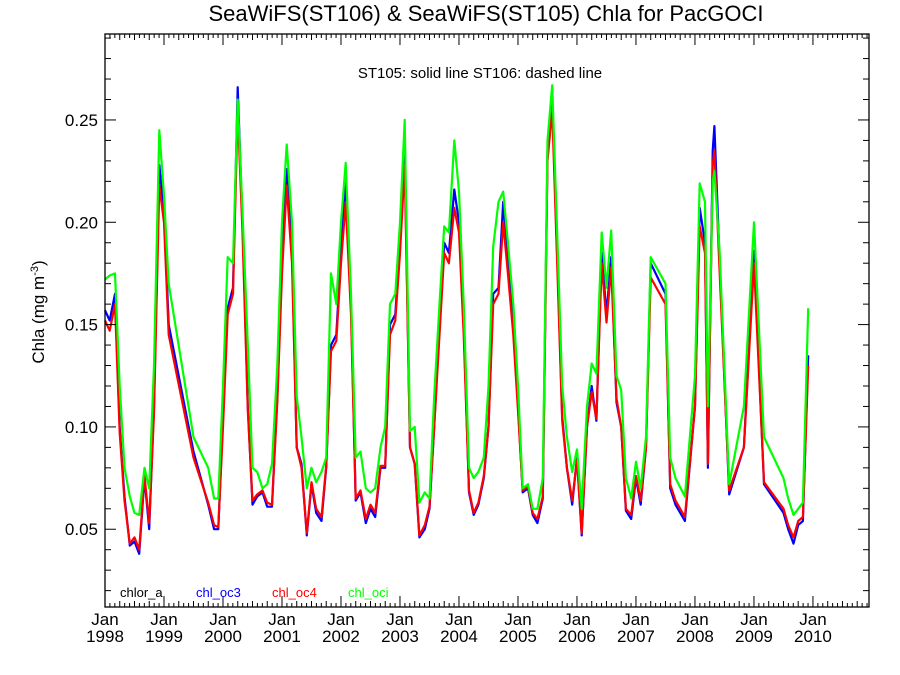 The image size is (900, 675). I want to click on y-tick-label: 0.05, so click(81, 529).